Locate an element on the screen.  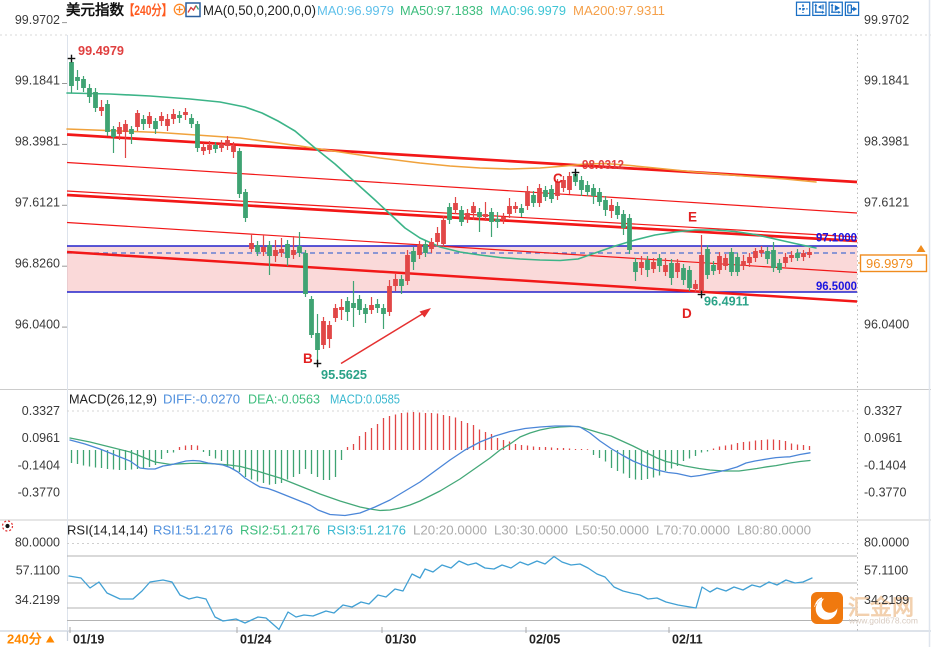
svg-text: RSI3:51.2176 is located at coordinates (366, 531).